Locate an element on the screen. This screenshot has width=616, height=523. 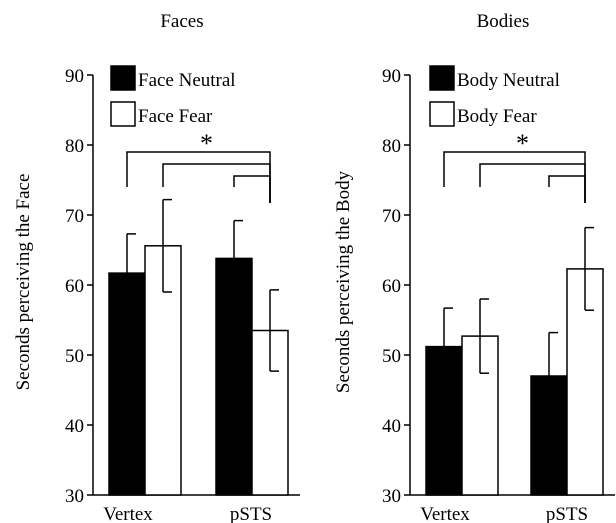
chart-title: Bodies is located at coordinates (503, 21).